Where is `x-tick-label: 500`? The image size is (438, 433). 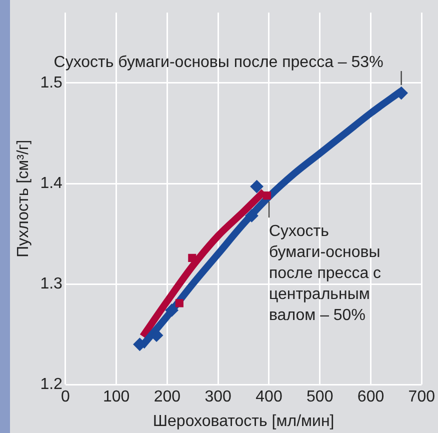
x-tick-label: 500 is located at coordinates (320, 397).